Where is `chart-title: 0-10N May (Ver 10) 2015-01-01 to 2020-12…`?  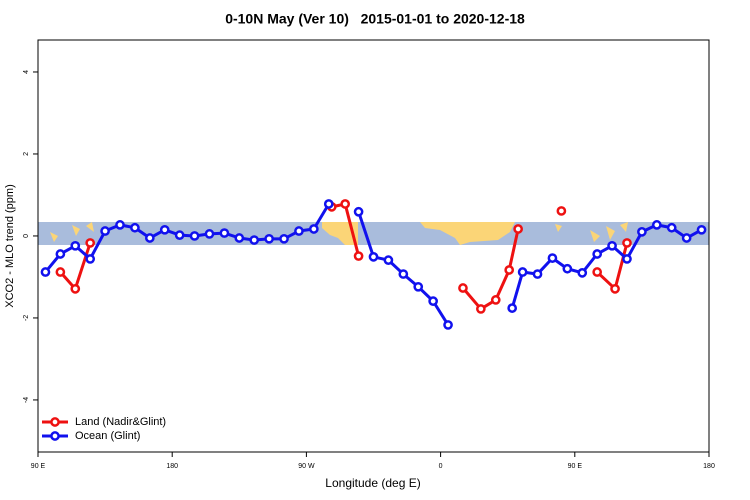 chart-title: 0-10N May (Ver 10) 2015-01-01 to 2020-12… is located at coordinates (375, 19).